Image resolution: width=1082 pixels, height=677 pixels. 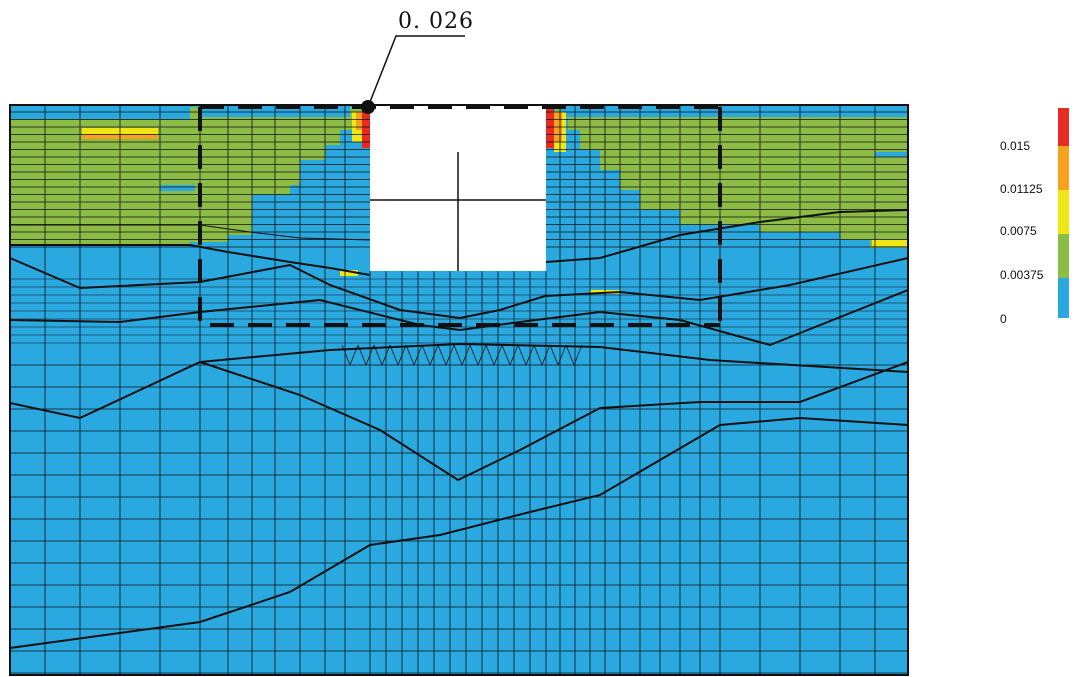 I want to click on legend-label: 0.00375, so click(x=1022, y=275).